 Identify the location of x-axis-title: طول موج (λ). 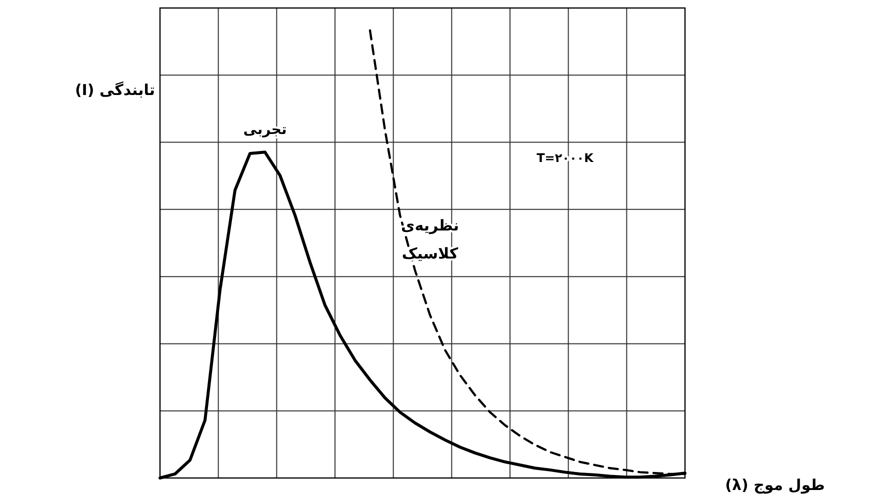
(775, 485).